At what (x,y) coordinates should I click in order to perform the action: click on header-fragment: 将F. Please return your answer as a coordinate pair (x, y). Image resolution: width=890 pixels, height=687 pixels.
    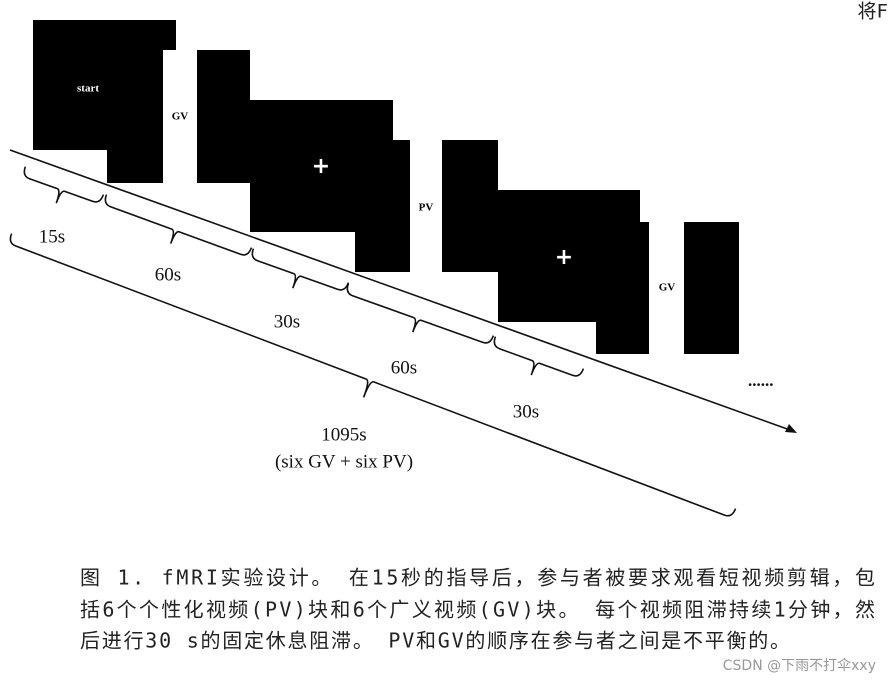
    Looking at the image, I should click on (873, 12).